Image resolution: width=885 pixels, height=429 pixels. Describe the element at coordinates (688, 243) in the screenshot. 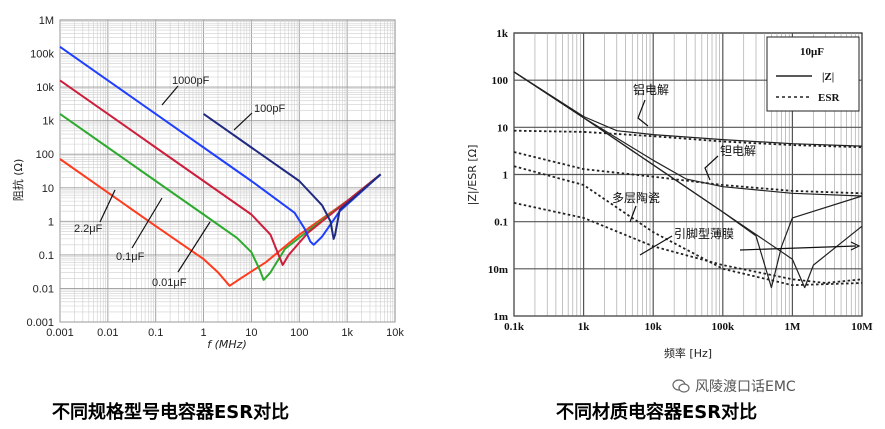

I see `series-引脚型薄膜-ESR` at that location.